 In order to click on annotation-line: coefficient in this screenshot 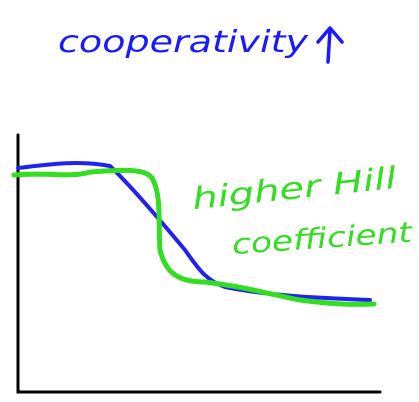, I will do `click(322, 239)`.